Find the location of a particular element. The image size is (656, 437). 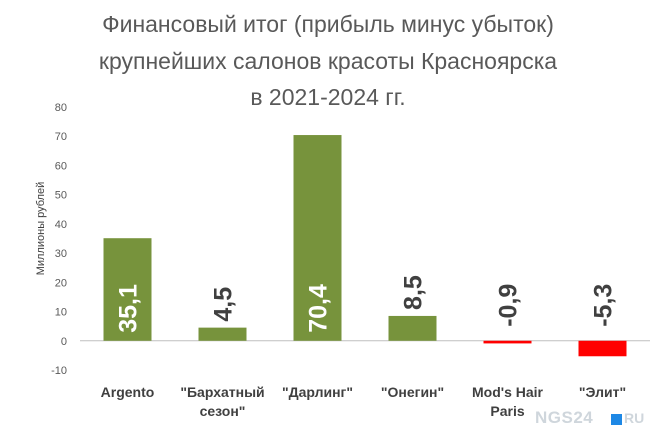

category-label-3: "Онегин" is located at coordinates (412, 392).